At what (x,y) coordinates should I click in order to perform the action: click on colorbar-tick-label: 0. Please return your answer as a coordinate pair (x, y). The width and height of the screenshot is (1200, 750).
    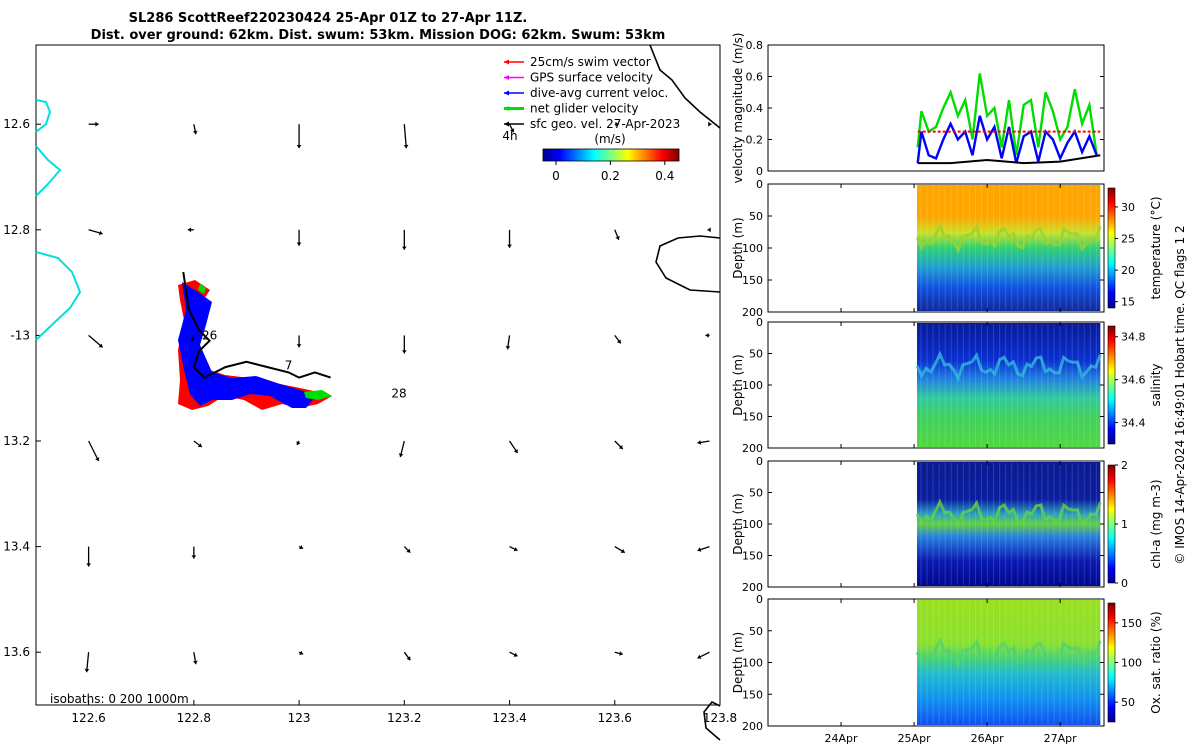
    Looking at the image, I should click on (1124, 583).